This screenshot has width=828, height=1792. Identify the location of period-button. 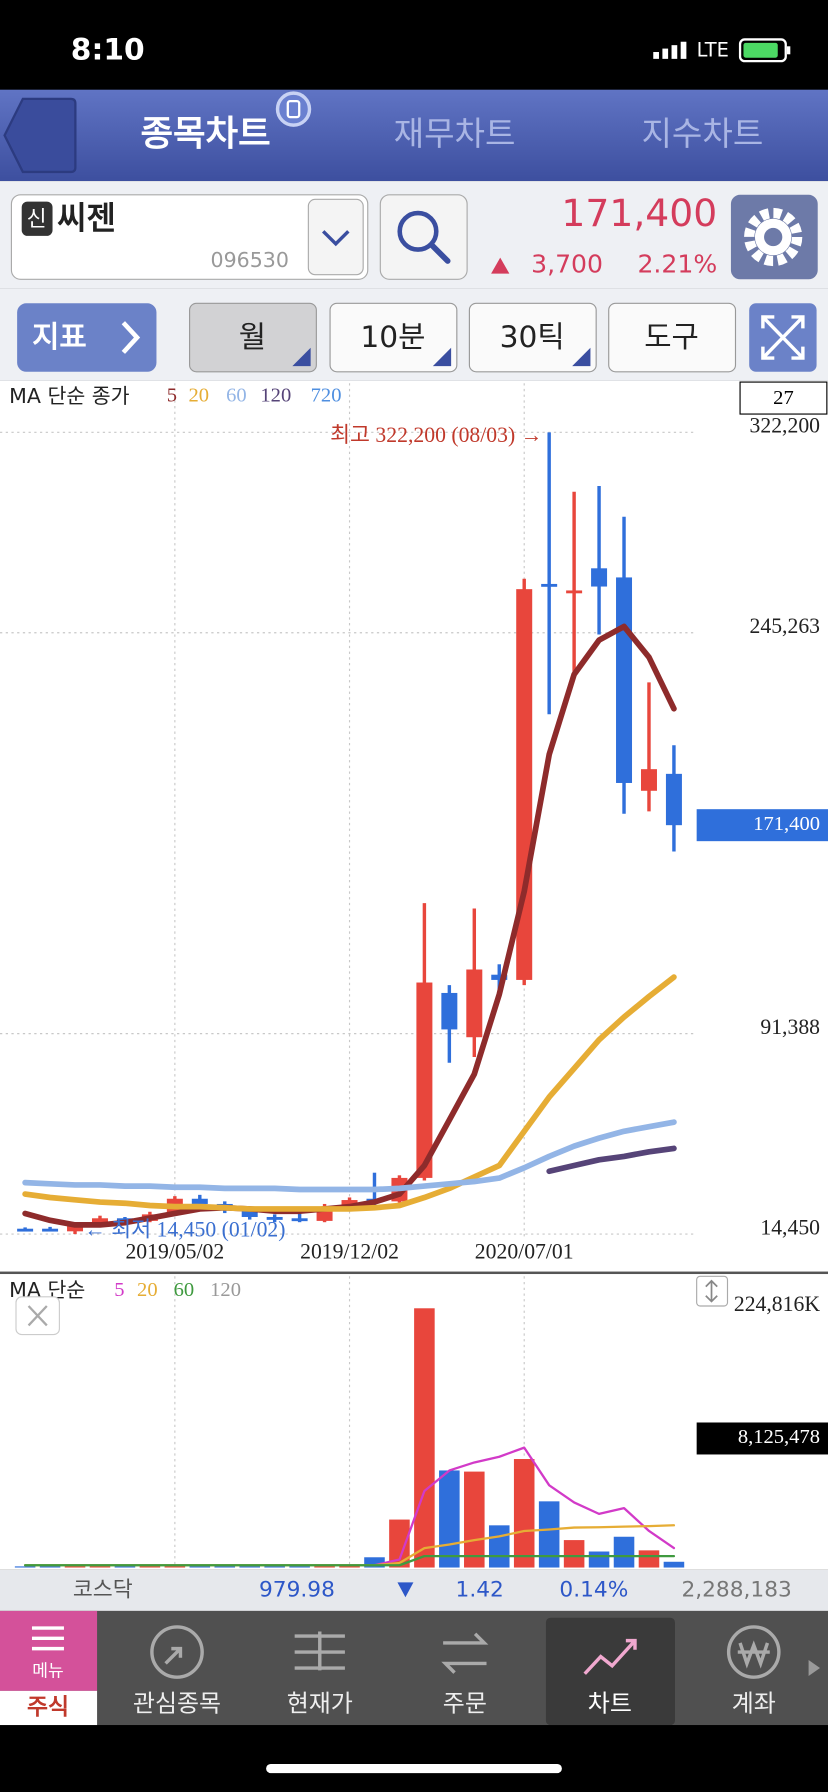
(253, 337).